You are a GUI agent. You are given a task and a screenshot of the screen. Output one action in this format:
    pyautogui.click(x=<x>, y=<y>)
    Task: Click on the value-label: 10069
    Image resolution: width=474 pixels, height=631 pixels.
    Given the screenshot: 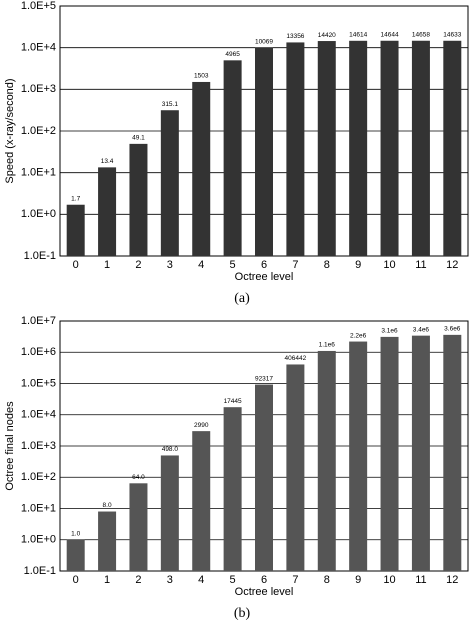 What is the action you would take?
    pyautogui.click(x=264, y=41)
    